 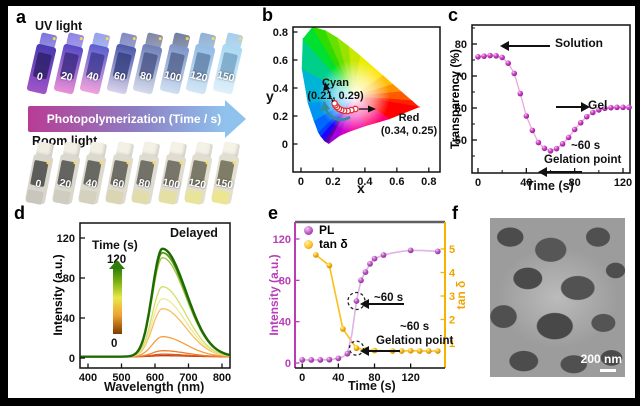 I want to click on cie-horseshoe, so click(x=361, y=86).